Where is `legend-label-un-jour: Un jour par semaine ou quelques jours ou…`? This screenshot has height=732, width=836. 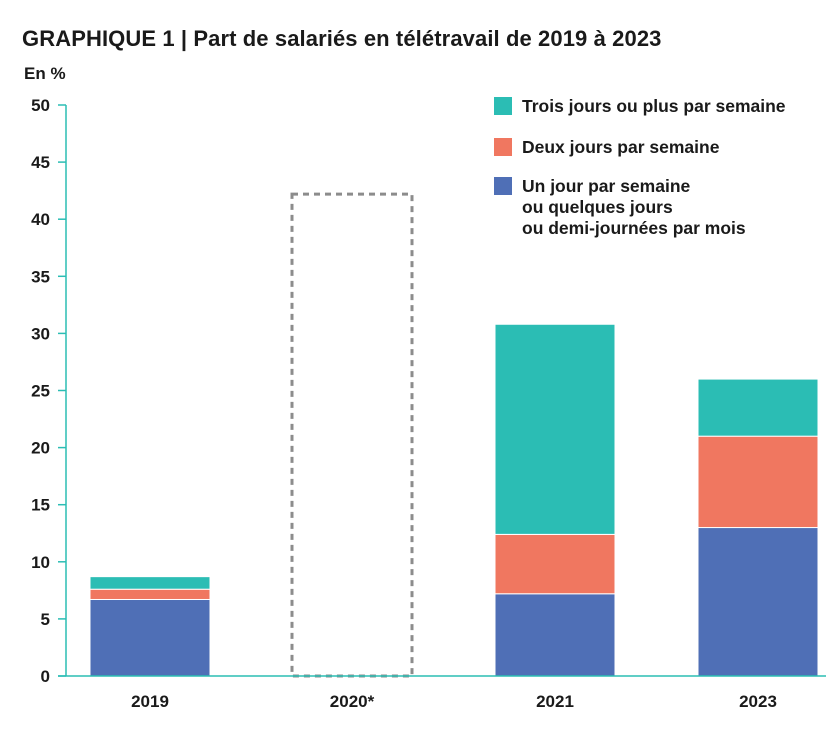
legend-label-un-jour: Un jour par semaine ou quelques jours ou… is located at coordinates (634, 207).